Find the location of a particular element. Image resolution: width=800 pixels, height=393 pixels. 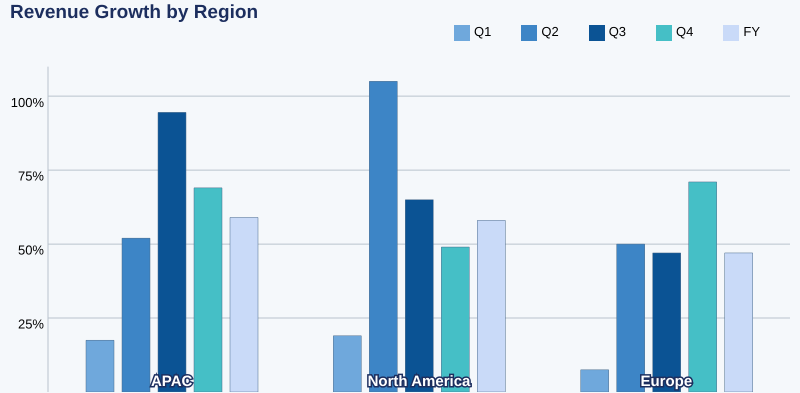

y-tick-label: 50% is located at coordinates (31, 250).